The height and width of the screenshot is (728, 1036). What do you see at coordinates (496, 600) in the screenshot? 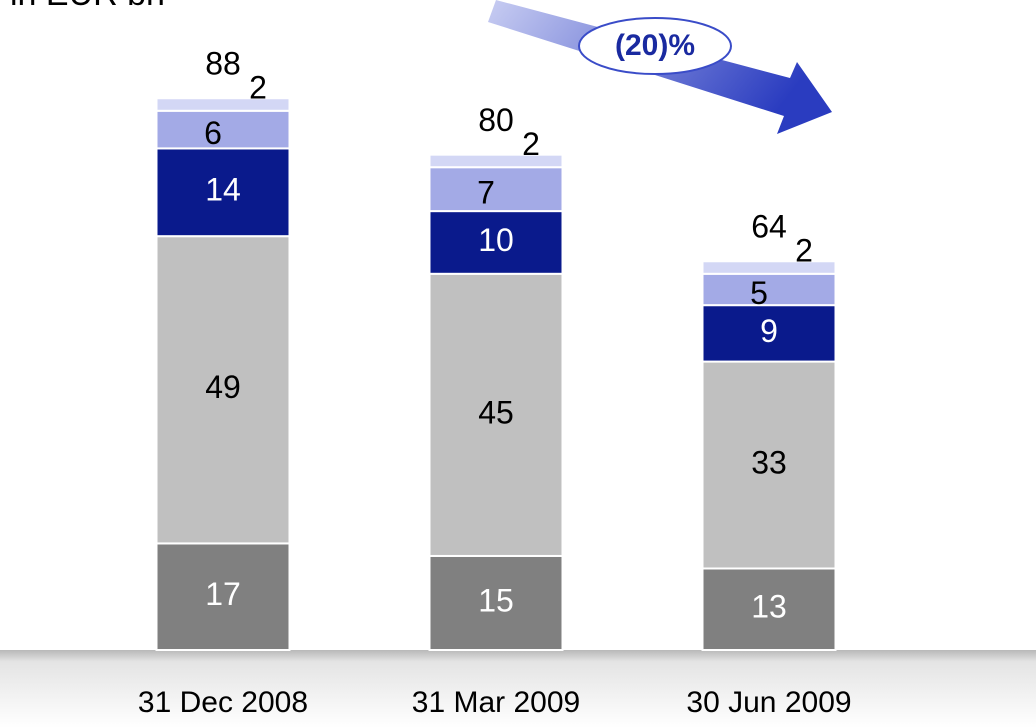
I see `segment-label: 15` at bounding box center [496, 600].